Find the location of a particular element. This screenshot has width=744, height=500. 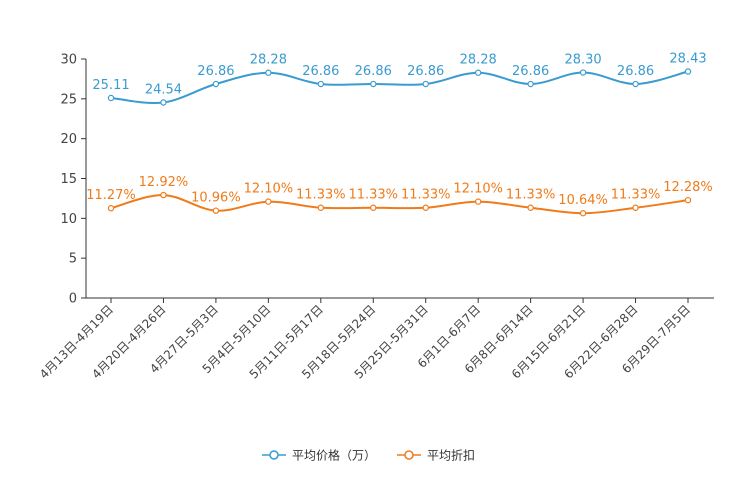

legend: 平均价格（万） 平均折扣 is located at coordinates (368, 455).